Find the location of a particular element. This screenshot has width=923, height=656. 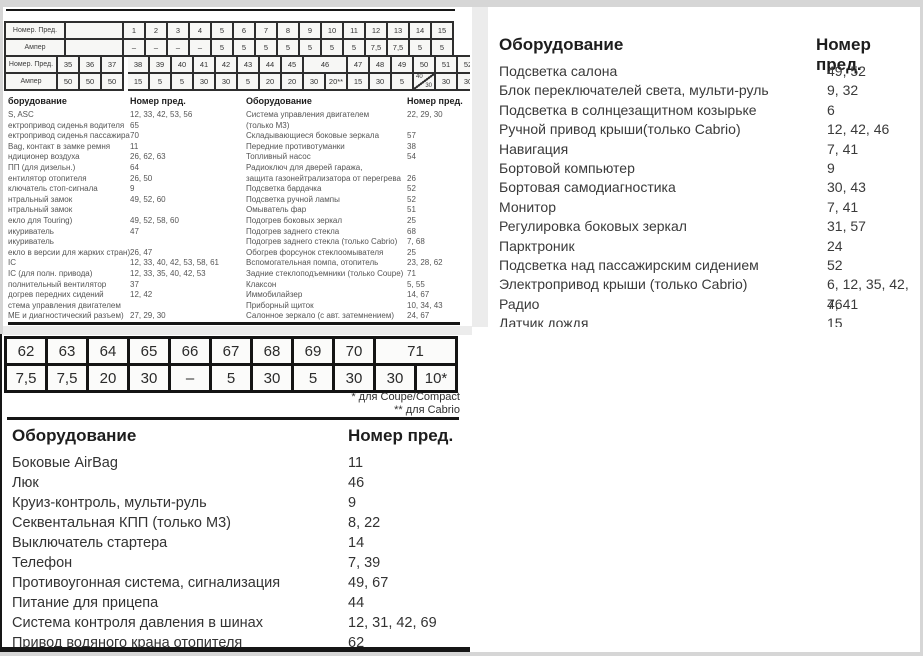

equipment-fuse-numbers: 49, 52, 60 is located at coordinates (148, 199).